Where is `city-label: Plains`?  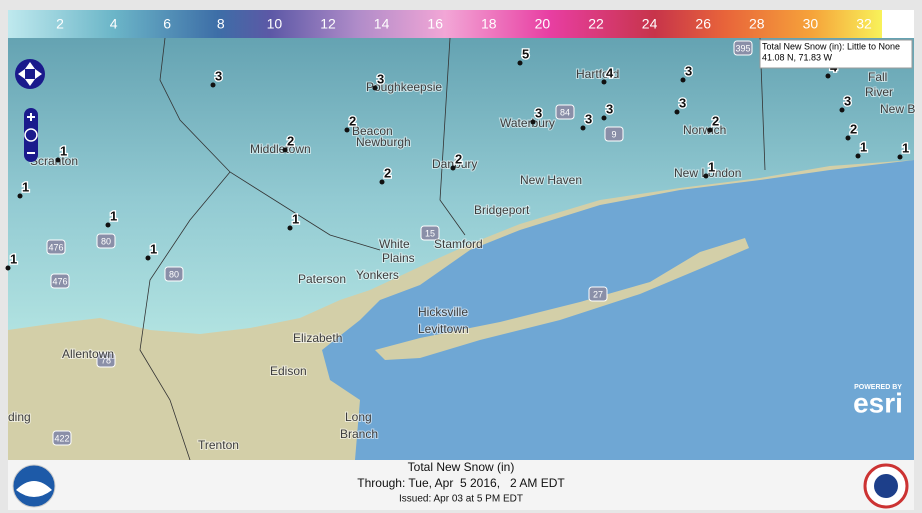 city-label: Plains is located at coordinates (398, 258).